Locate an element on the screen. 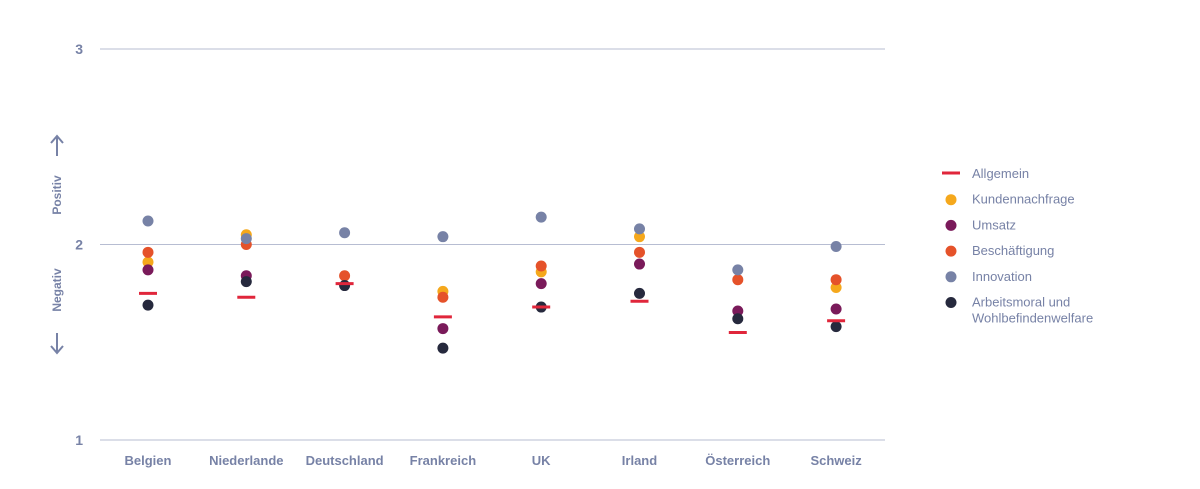 This screenshot has width=1200, height=489. legend-label: Beschäftigung is located at coordinates (1013, 250).